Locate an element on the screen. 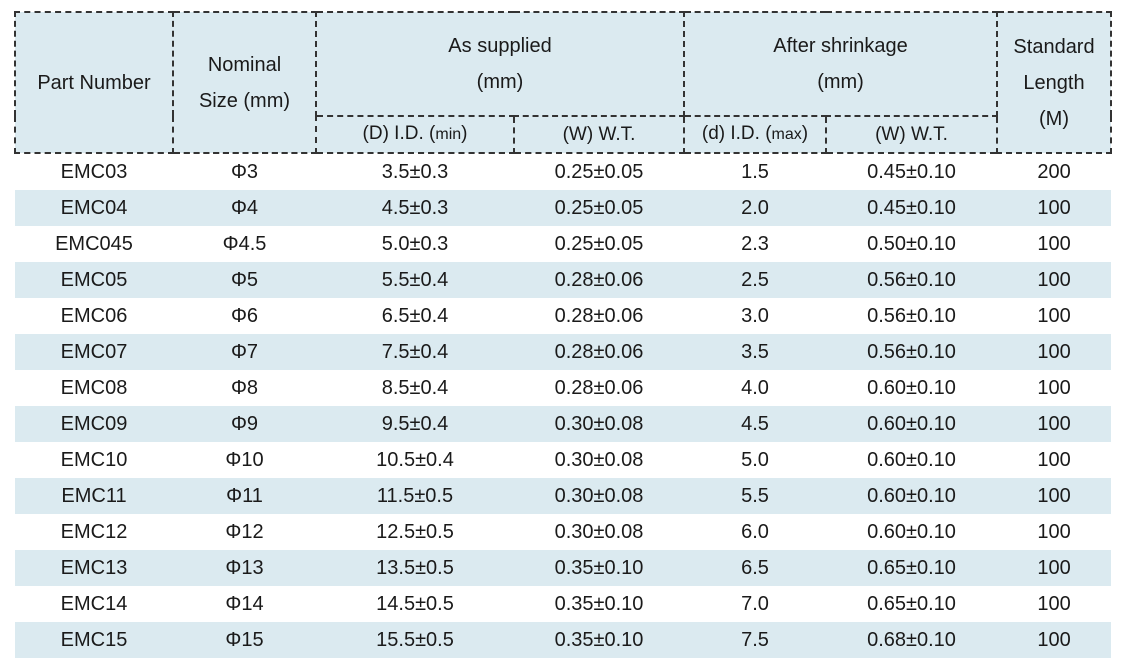 Image resolution: width=1124 pixels, height=670 pixels. header-shrunk-id-prefix: (d) I.D. ( is located at coordinates (736, 133).